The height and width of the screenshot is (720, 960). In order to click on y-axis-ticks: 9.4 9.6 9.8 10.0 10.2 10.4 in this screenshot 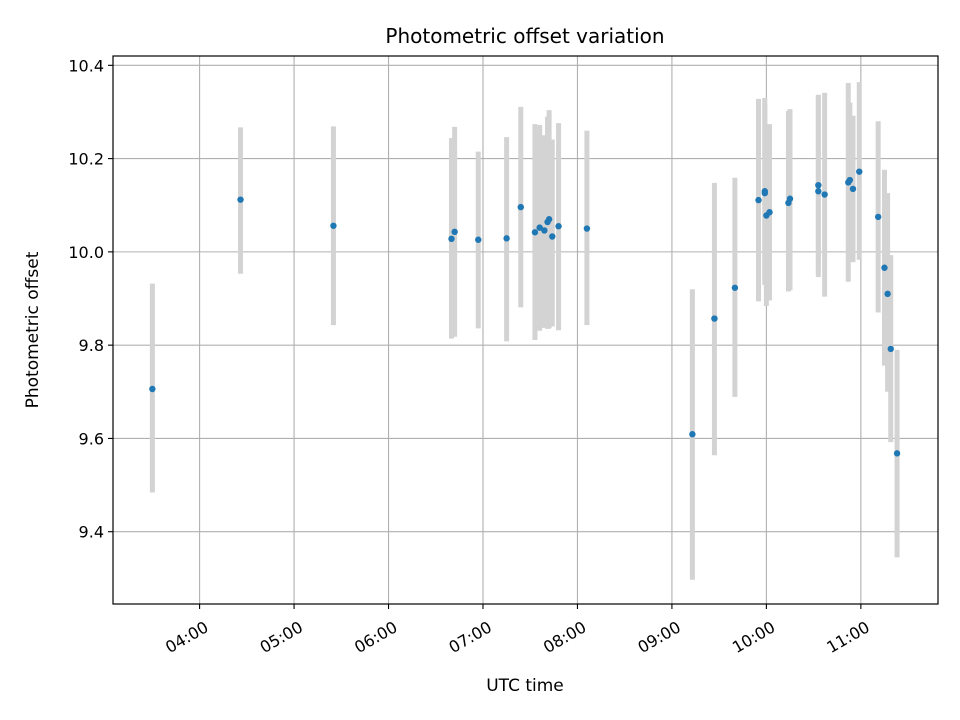, I will do `click(90, 299)`.